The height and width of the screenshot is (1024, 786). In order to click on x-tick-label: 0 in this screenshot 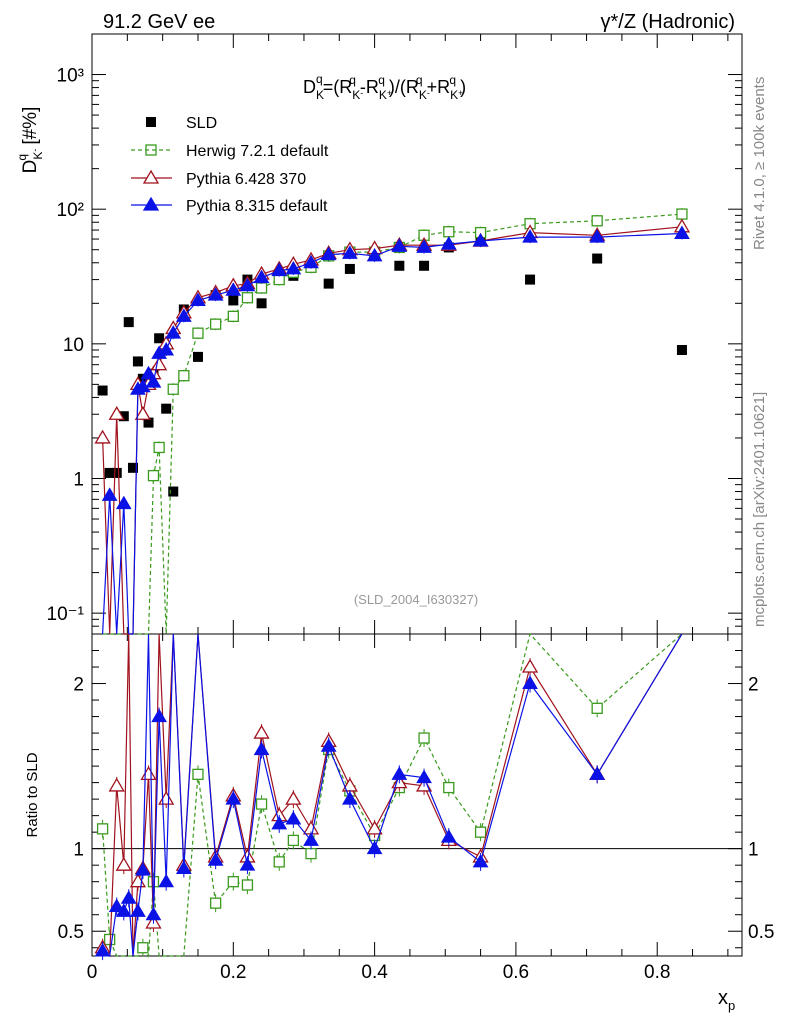, I will do `click(92, 972)`.